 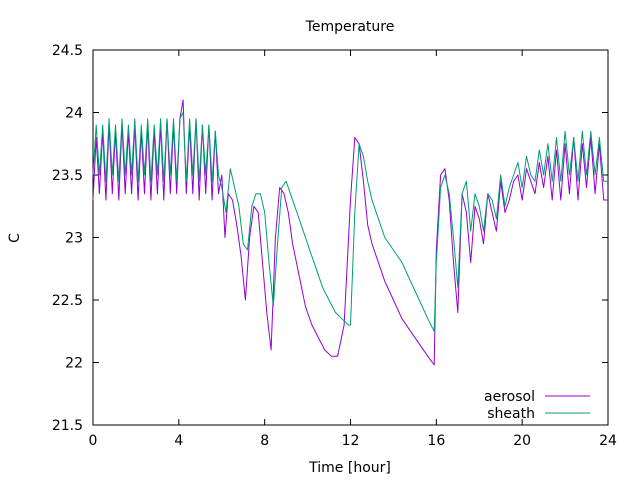 I want to click on y-tick-label: 23.5, so click(x=67, y=176).